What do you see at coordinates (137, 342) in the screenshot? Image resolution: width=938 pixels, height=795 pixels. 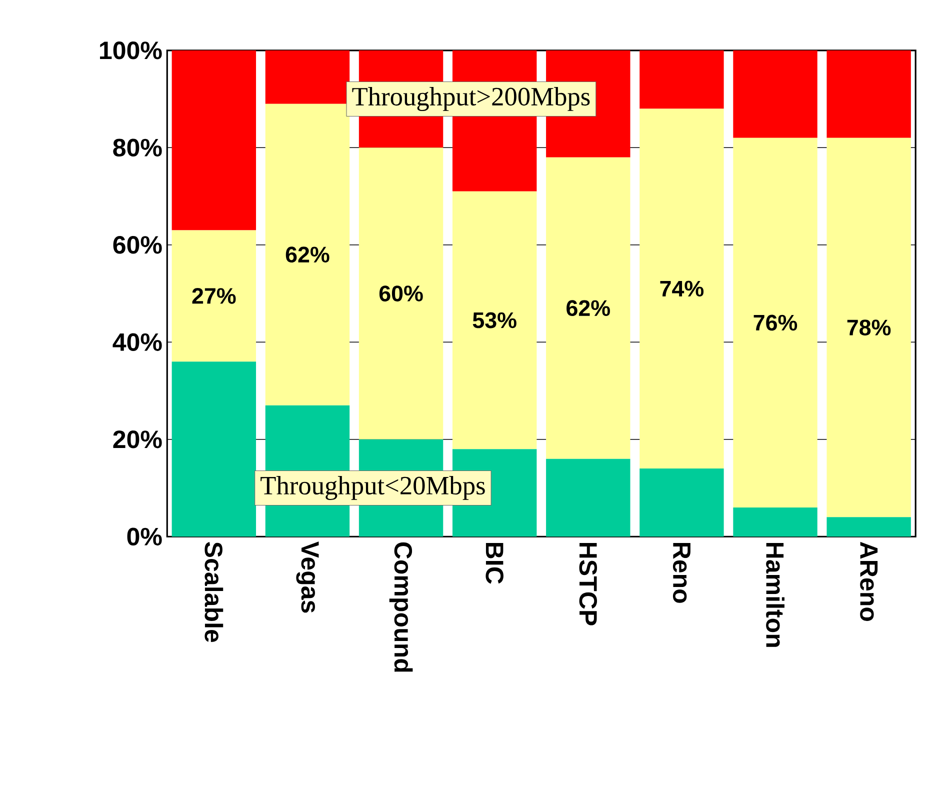 I see `y-tick-label: 40%` at bounding box center [137, 342].